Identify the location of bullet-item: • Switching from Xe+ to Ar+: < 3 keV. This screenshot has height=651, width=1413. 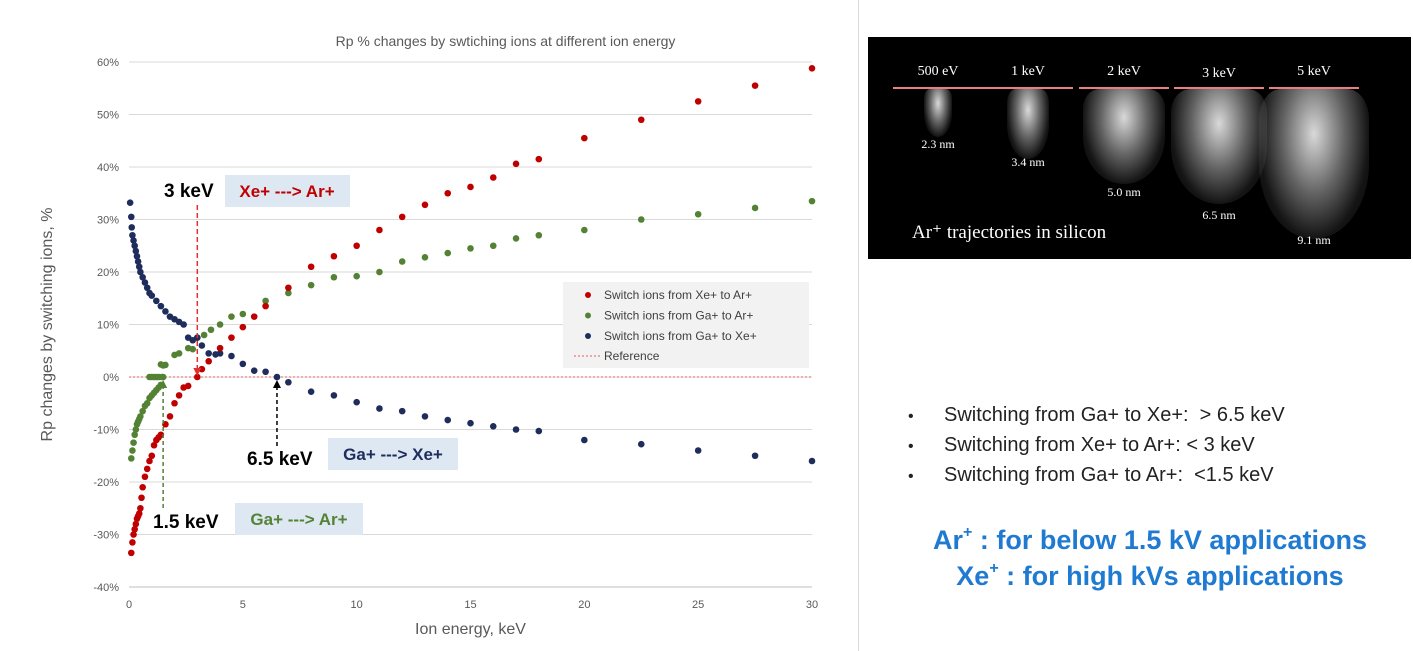
(1158, 445).